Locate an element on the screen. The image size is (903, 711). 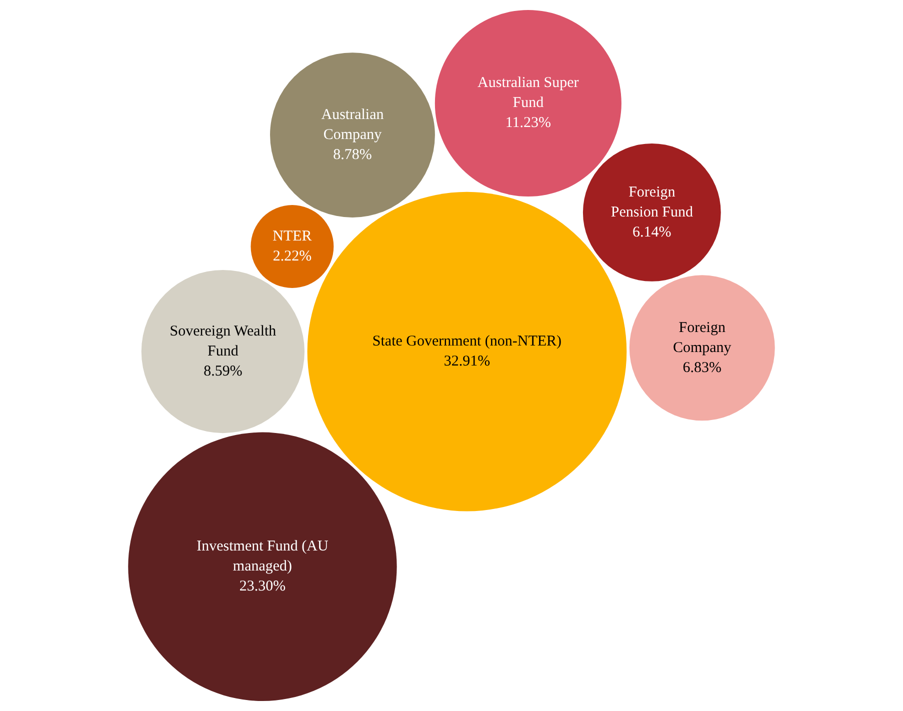
data-label: 11.23% is located at coordinates (528, 123).